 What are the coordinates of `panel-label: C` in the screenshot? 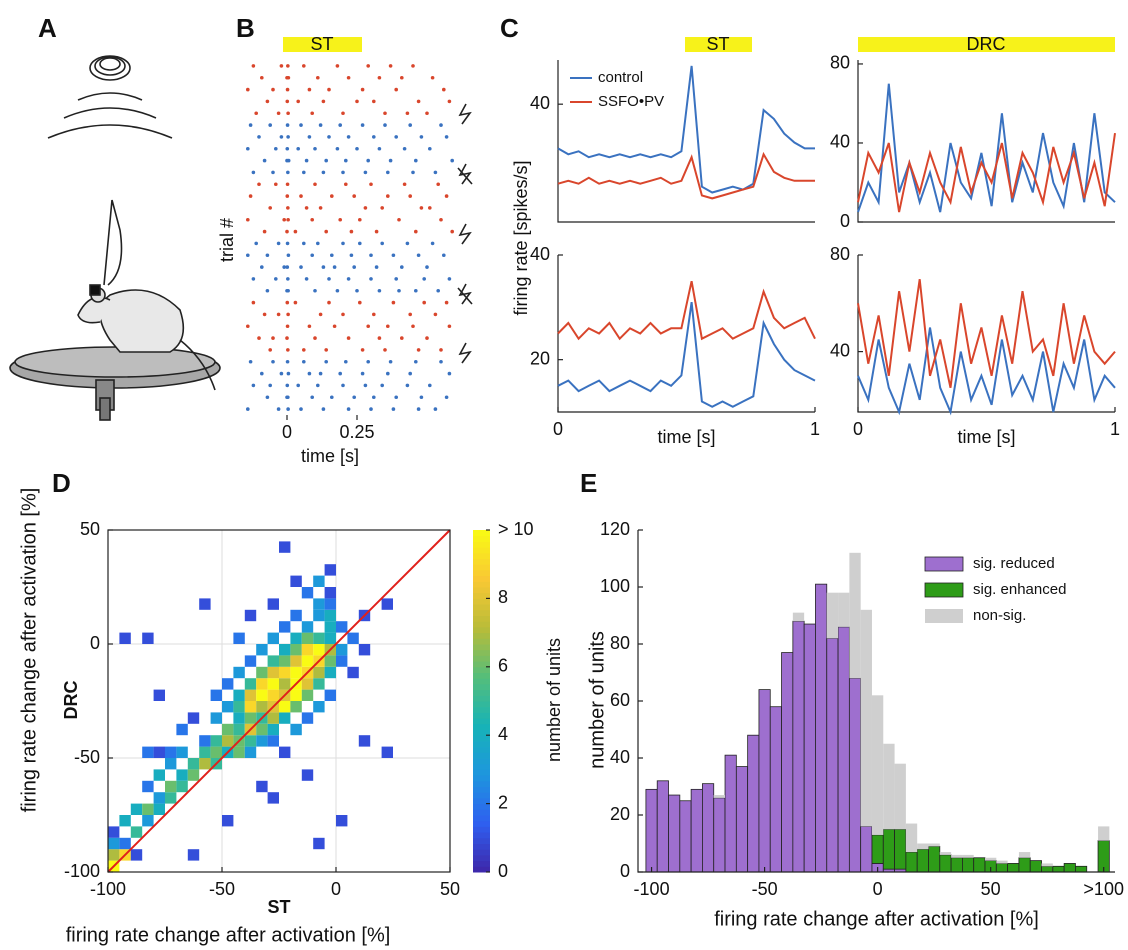 It's located at (509, 28).